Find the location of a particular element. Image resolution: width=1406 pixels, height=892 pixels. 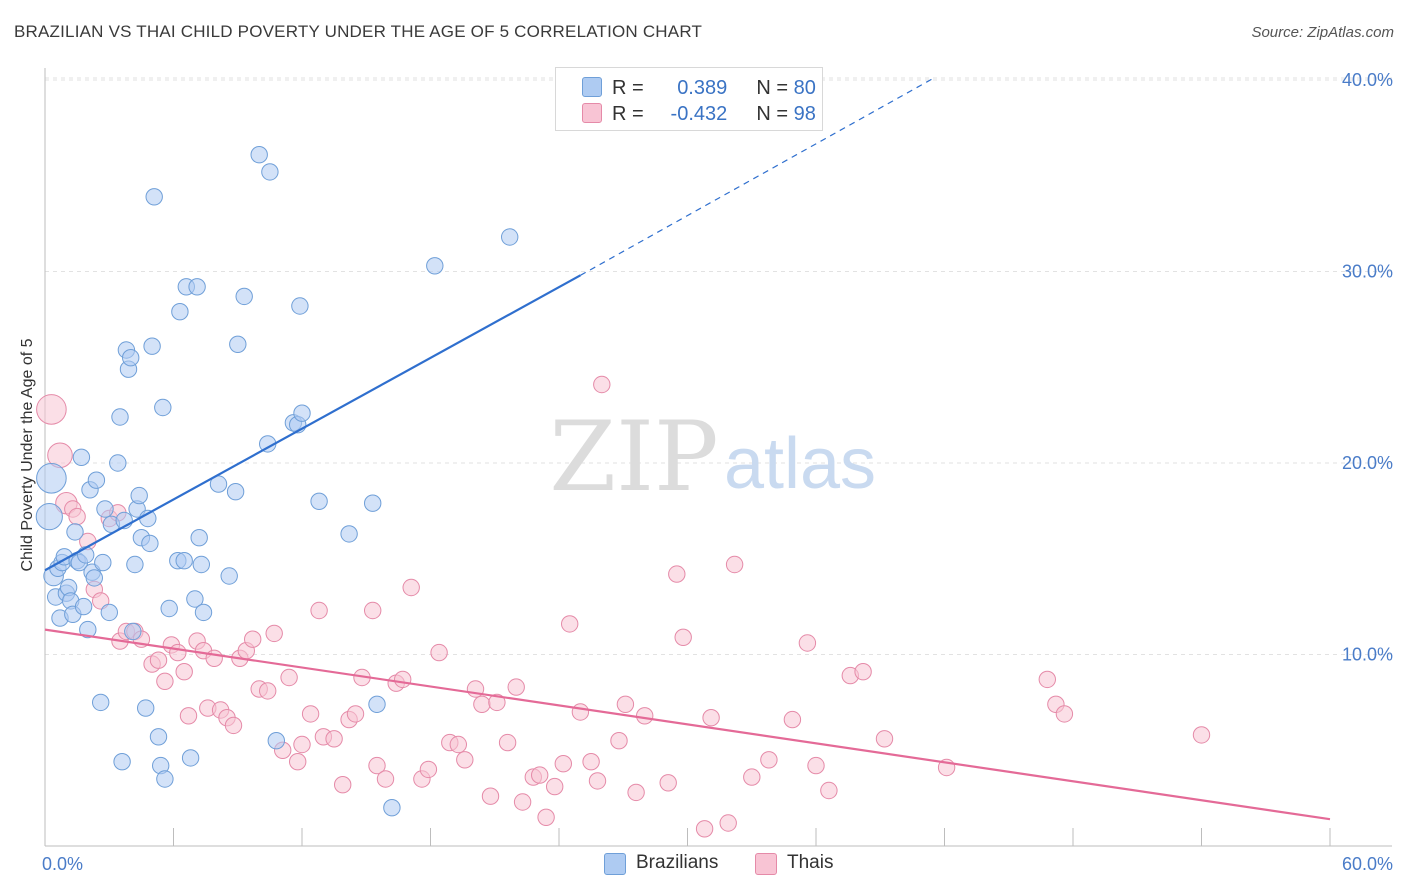

x-tick-label-max: 60.0% is located at coordinates (1367, 864).